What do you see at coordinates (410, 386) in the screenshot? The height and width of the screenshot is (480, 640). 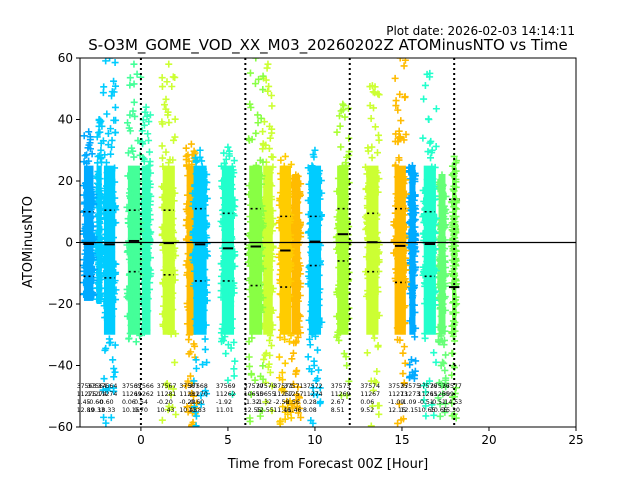 I see `stats-line: 37575` at bounding box center [410, 386].